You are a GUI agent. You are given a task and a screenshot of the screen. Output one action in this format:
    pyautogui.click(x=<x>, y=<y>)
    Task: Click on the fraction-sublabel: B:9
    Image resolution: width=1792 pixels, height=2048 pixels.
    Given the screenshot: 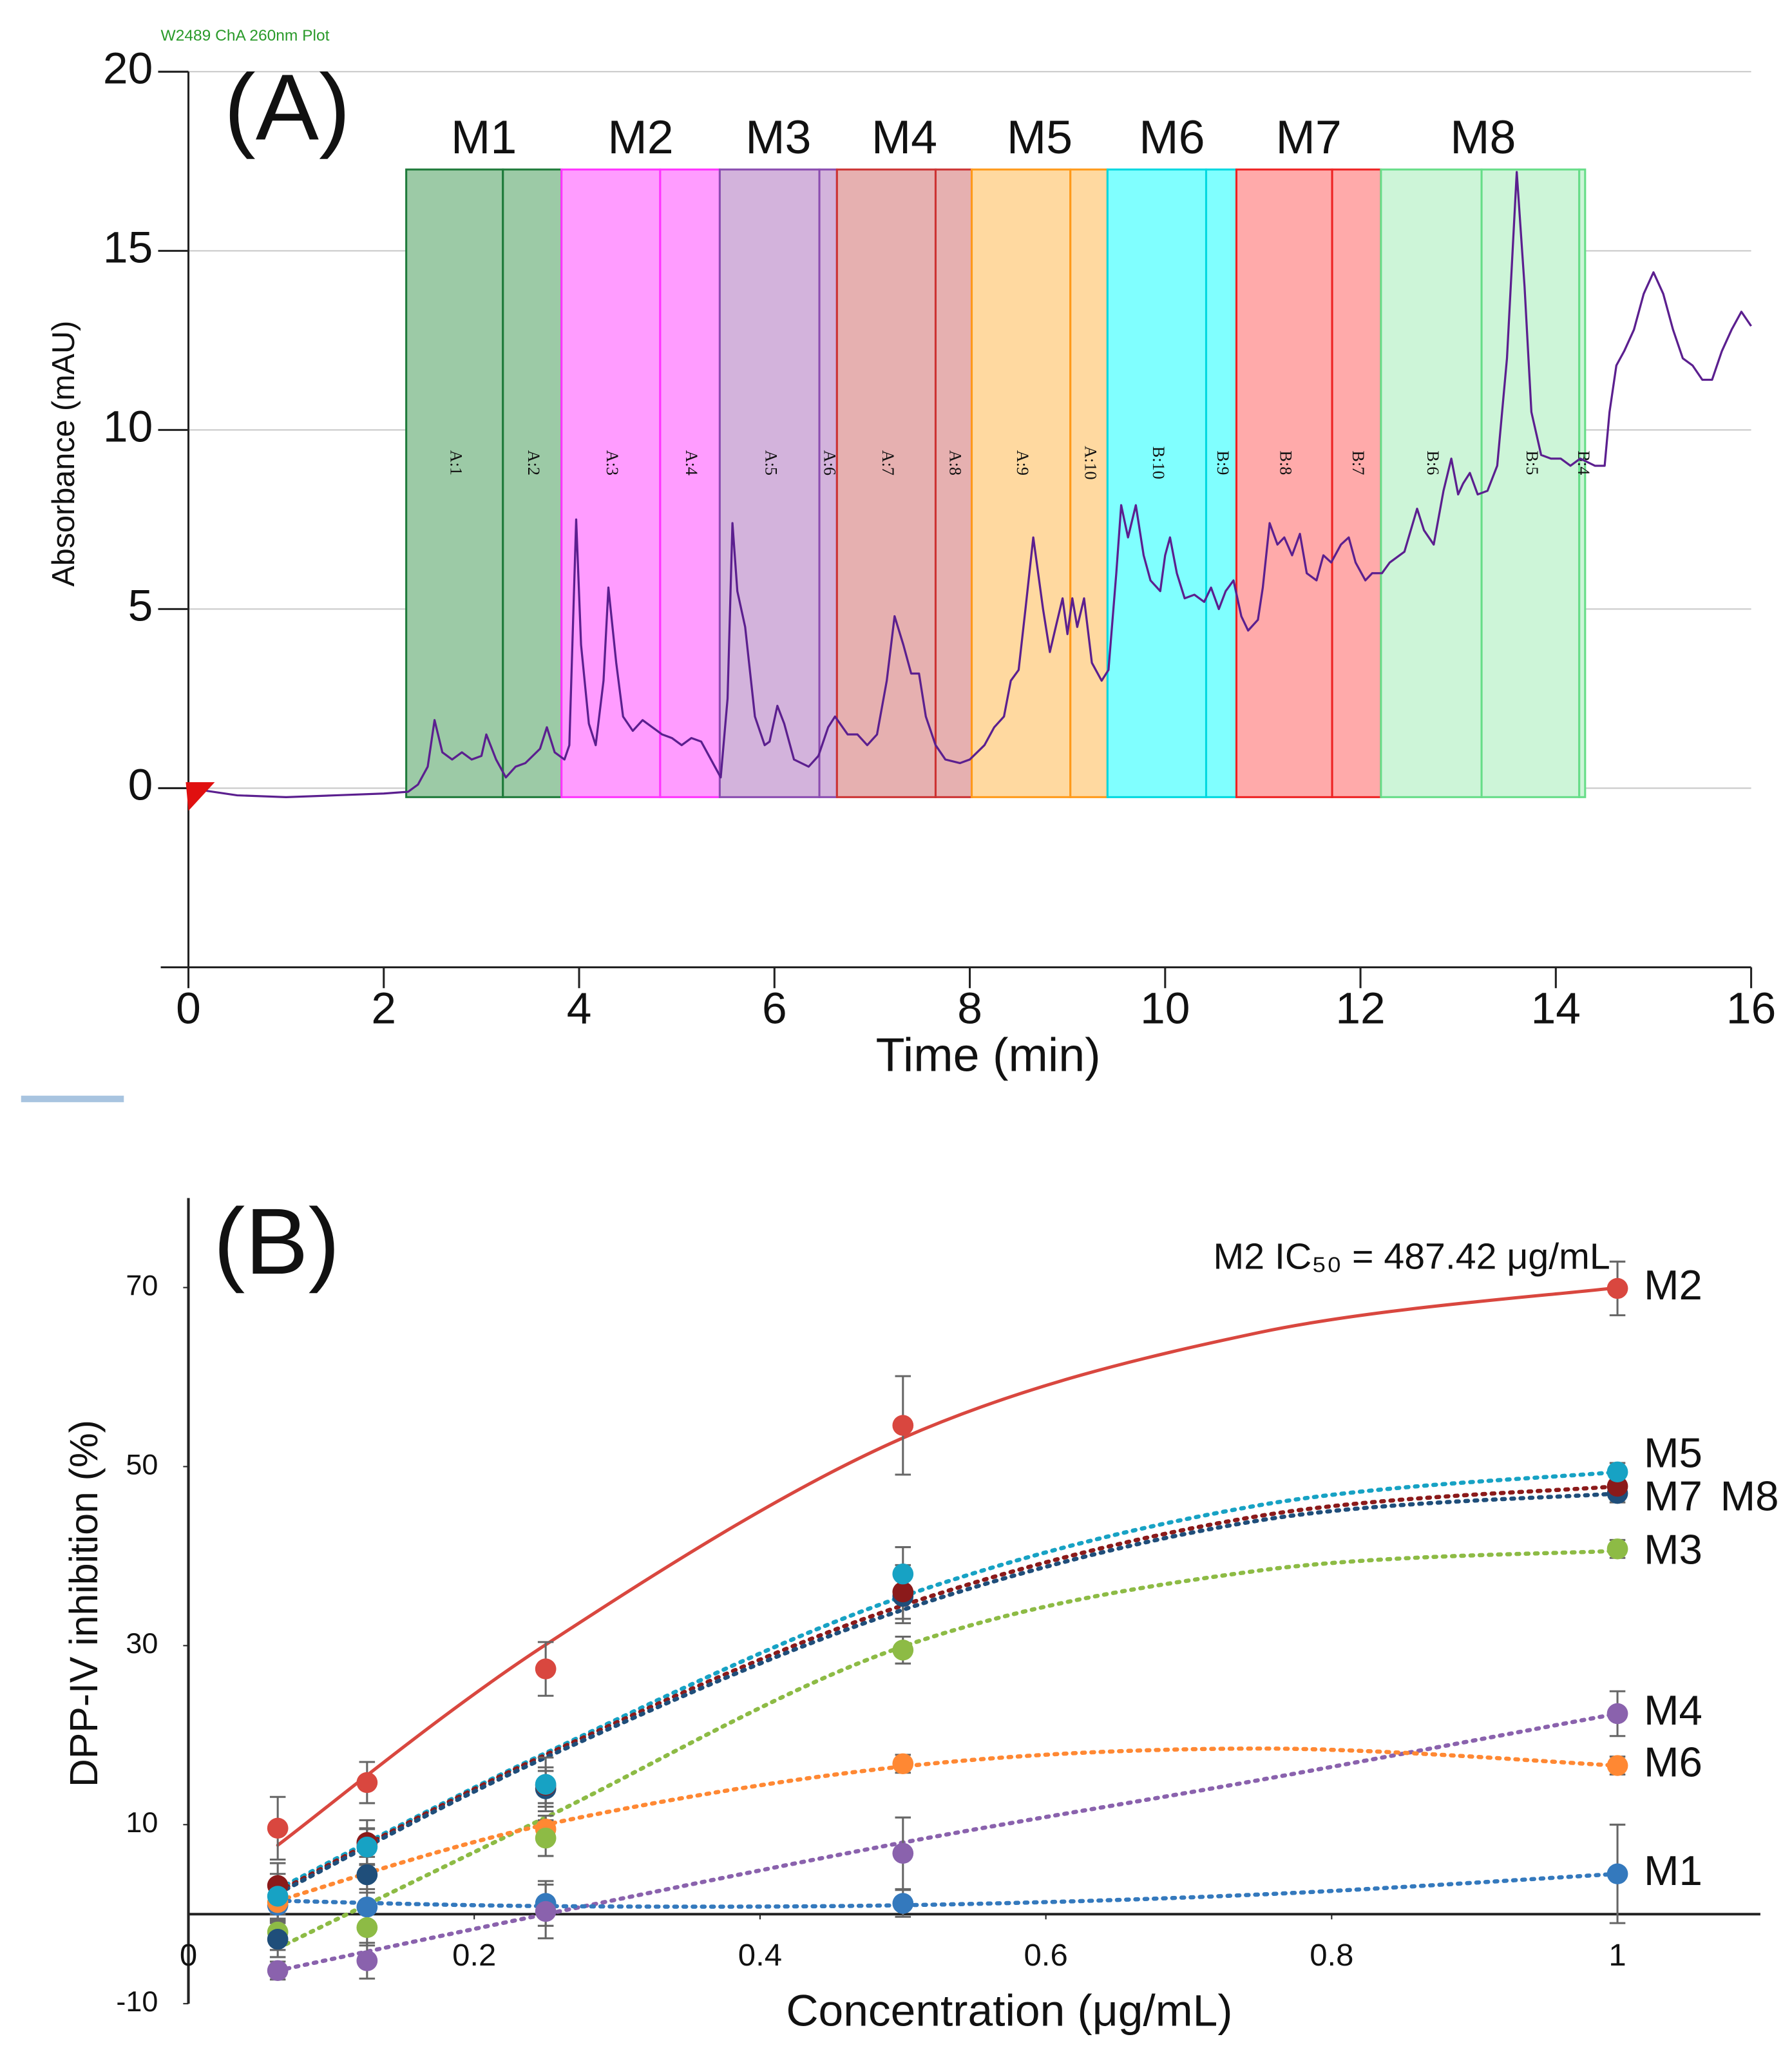 What is the action you would take?
    pyautogui.click(x=1224, y=462)
    